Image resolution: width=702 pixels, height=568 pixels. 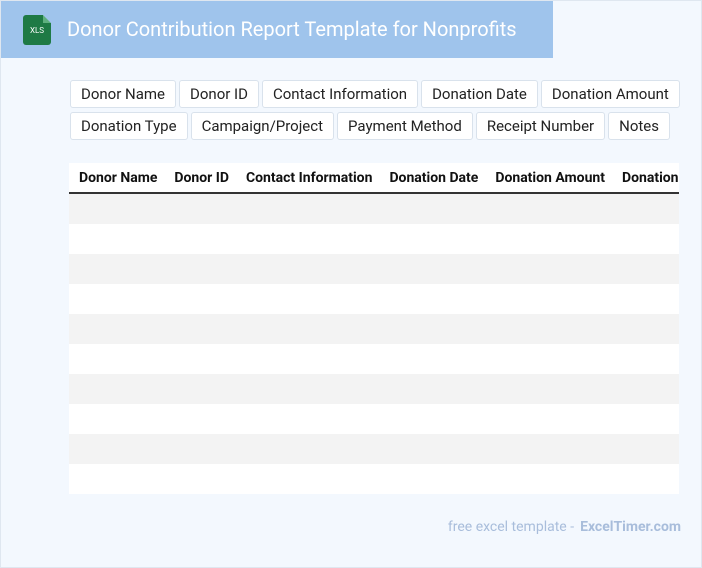 I want to click on field-tag: Campaign/Project, so click(x=262, y=126).